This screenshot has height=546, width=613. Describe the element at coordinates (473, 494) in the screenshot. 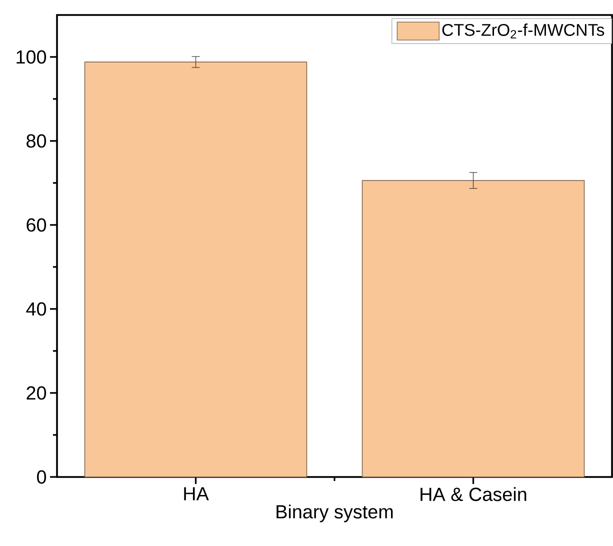

I see `x-tick-label: HA & Casein` at that location.